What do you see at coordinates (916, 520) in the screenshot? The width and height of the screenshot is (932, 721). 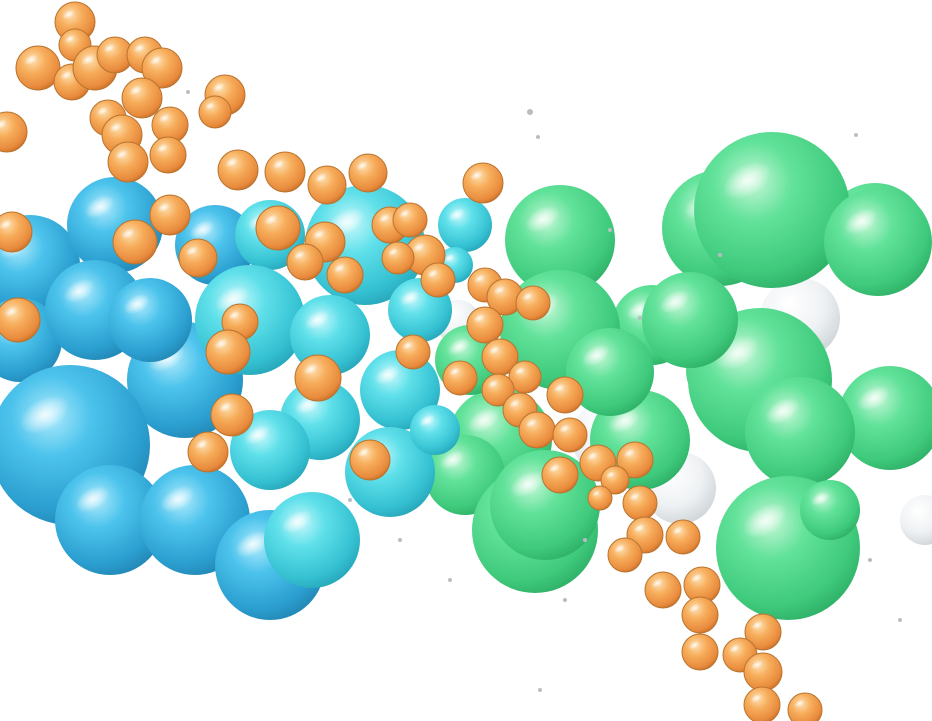 I see `white-sphere` at bounding box center [916, 520].